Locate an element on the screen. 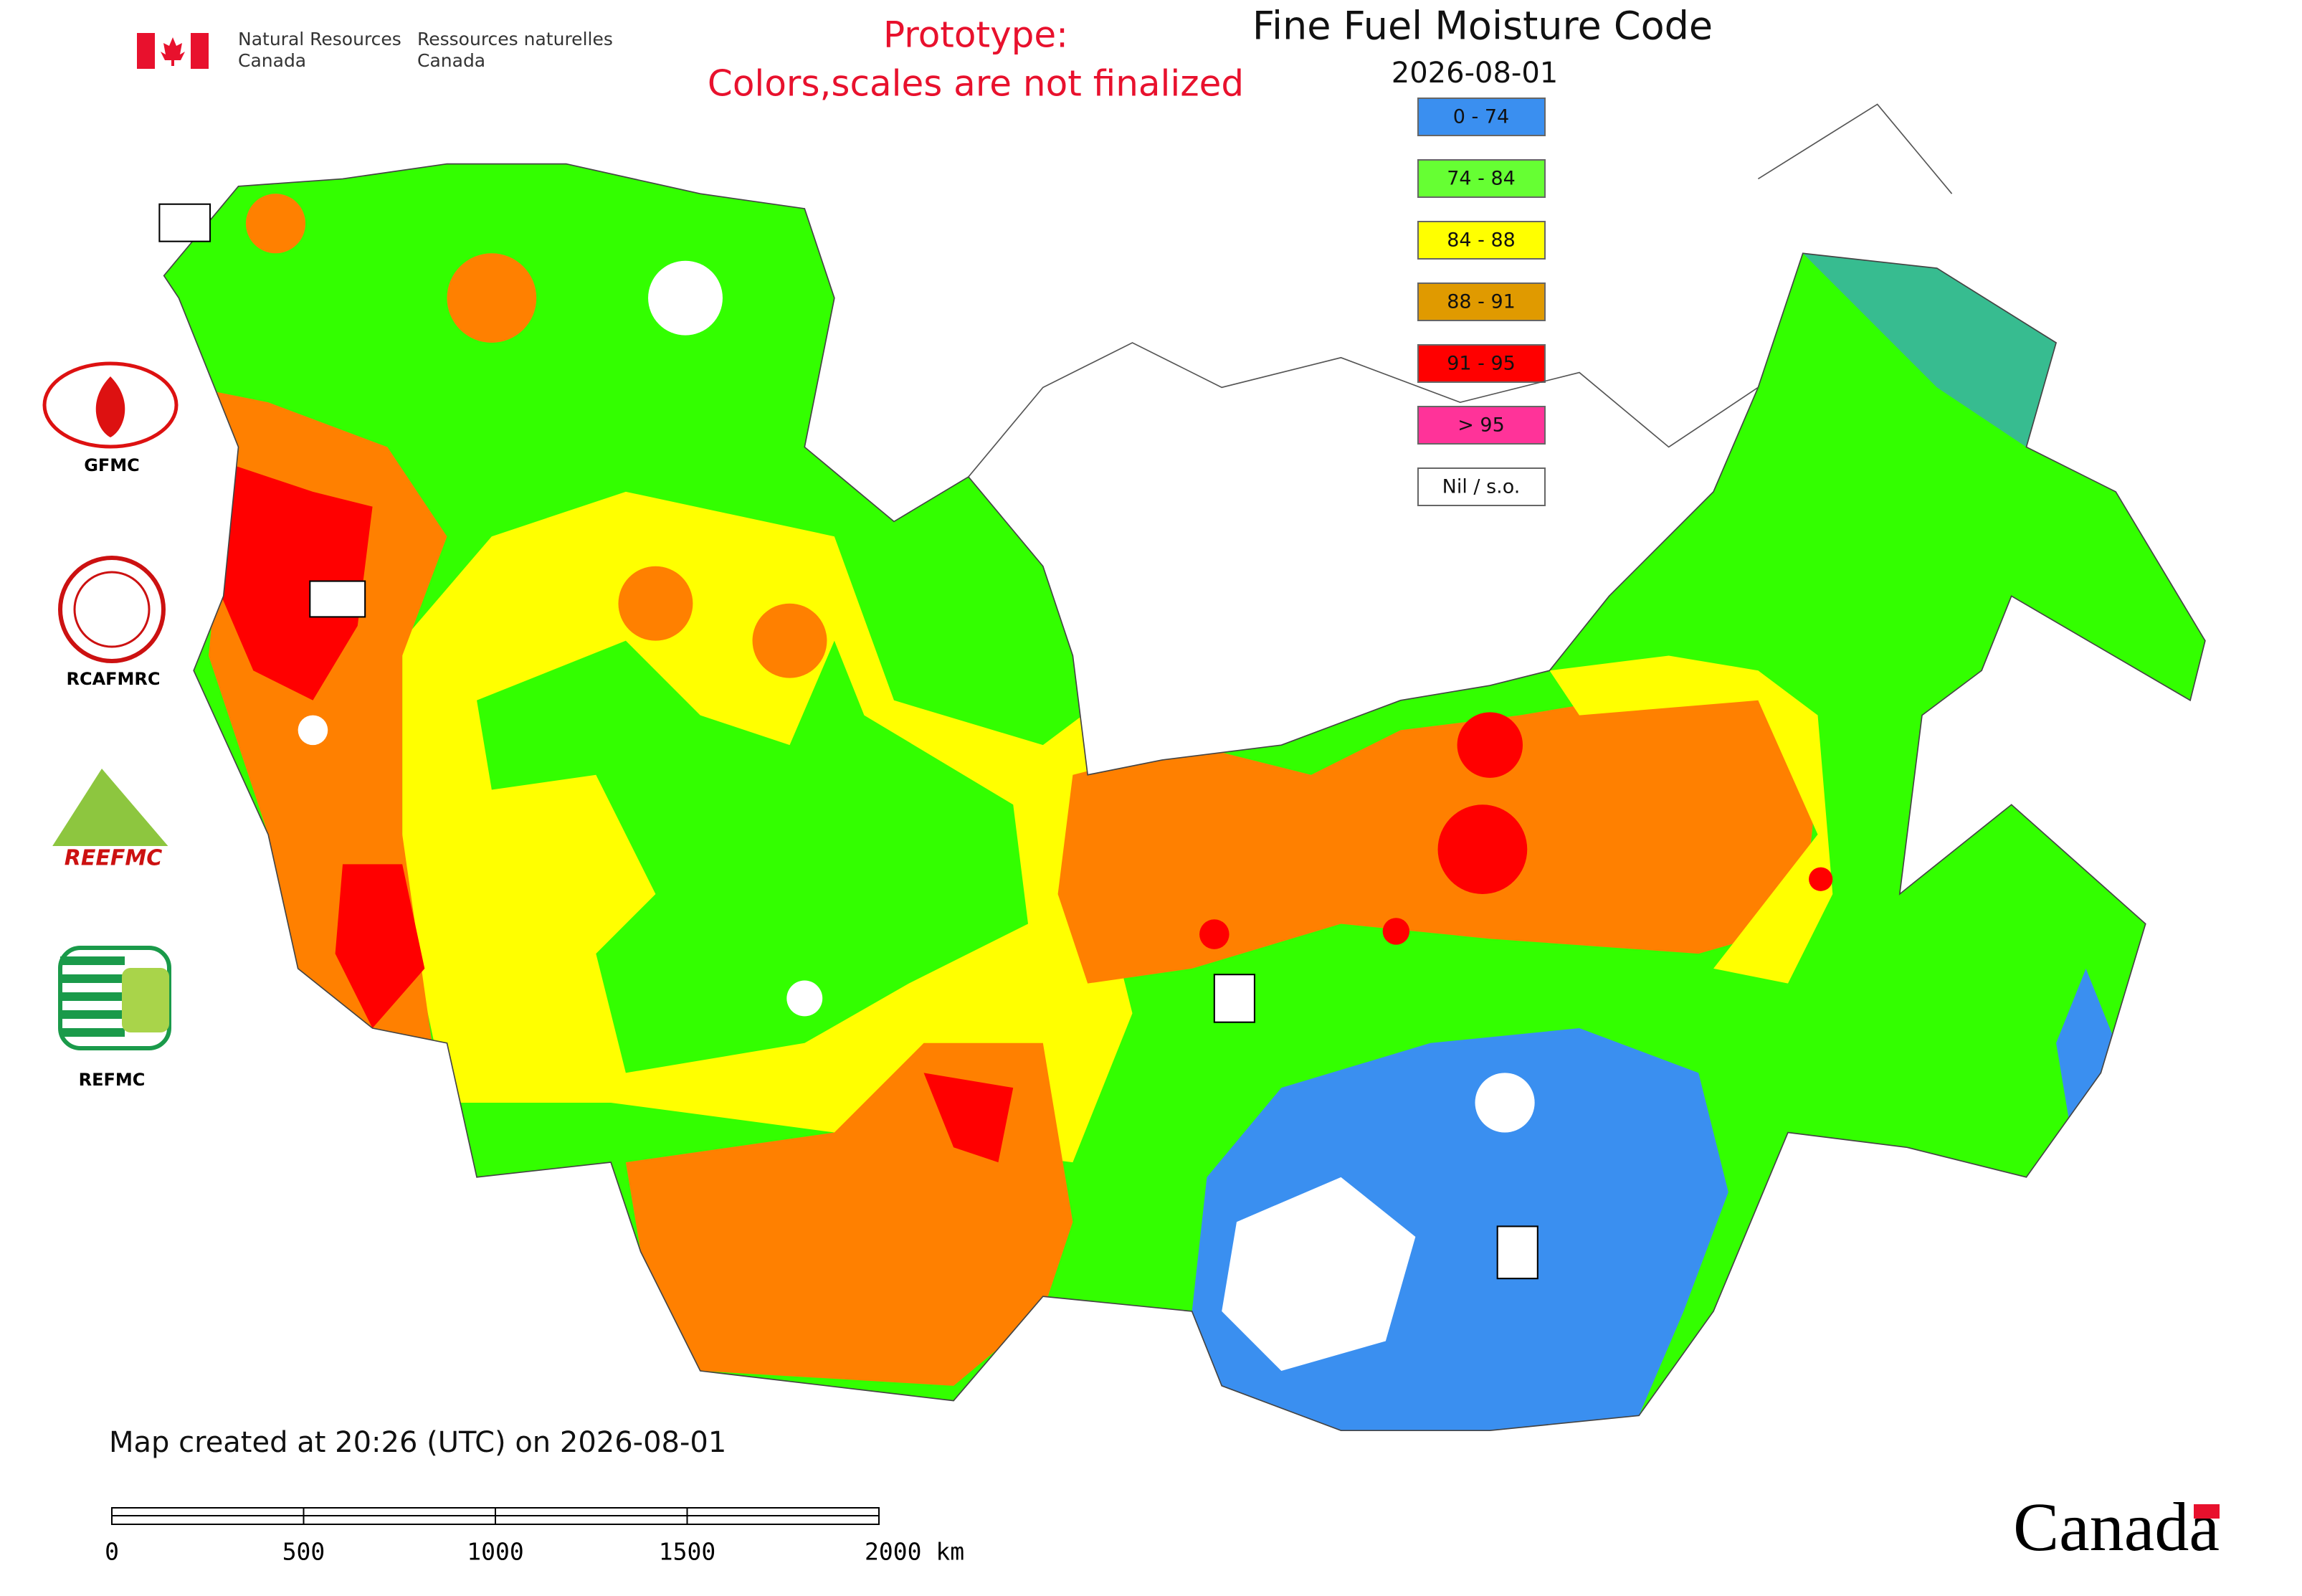 This screenshot has height=1596, width=2302. legend-label: 88 - 91 is located at coordinates (1481, 302).